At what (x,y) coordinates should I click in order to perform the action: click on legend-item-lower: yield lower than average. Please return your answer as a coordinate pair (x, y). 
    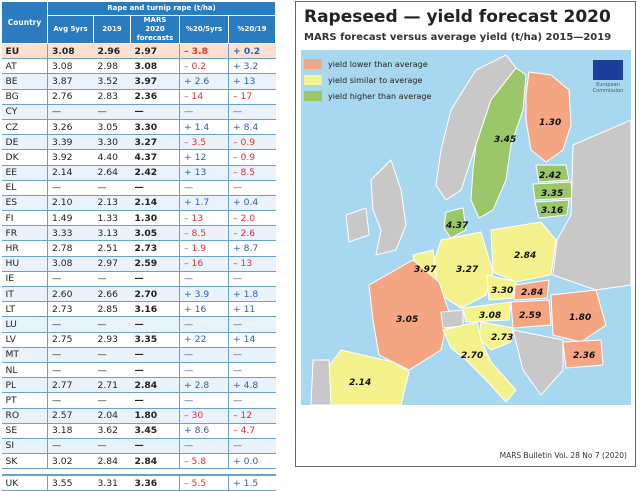
    Looking at the image, I should click on (367, 64).